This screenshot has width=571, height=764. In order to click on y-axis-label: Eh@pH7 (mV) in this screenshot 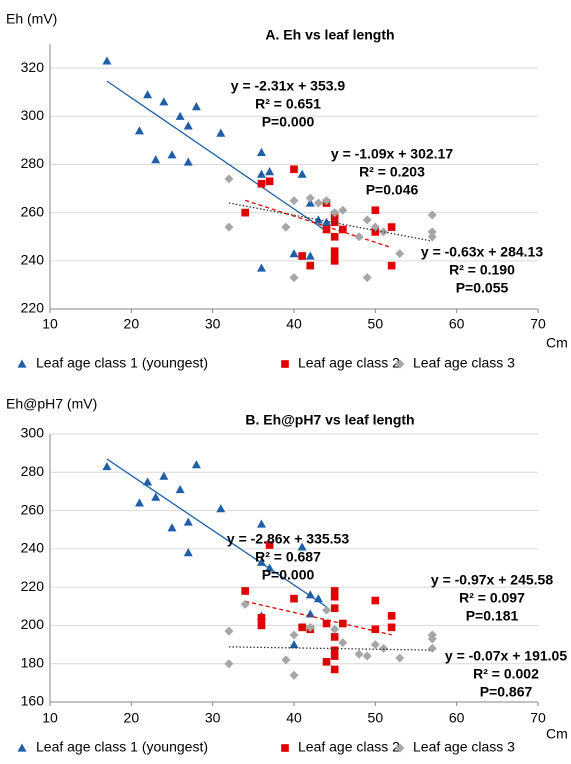, I will do `click(51, 404)`.